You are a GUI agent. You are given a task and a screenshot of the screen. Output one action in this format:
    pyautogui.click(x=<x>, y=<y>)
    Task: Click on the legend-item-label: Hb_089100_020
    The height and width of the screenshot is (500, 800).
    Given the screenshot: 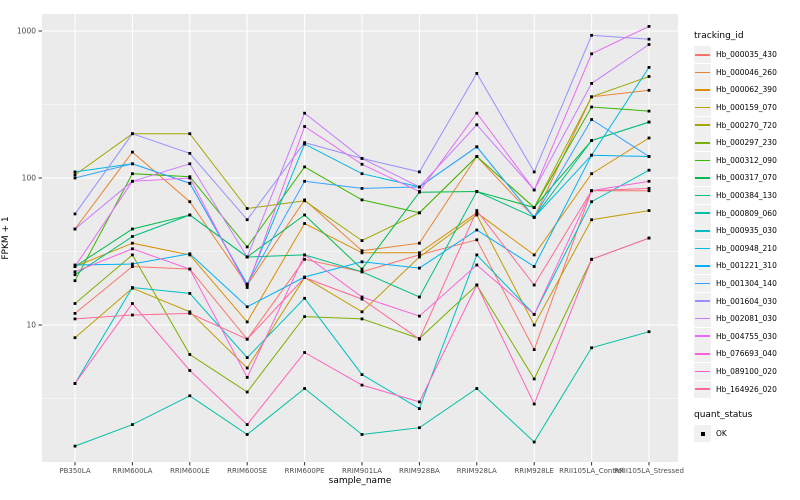 What is the action you would take?
    pyautogui.click(x=746, y=371)
    